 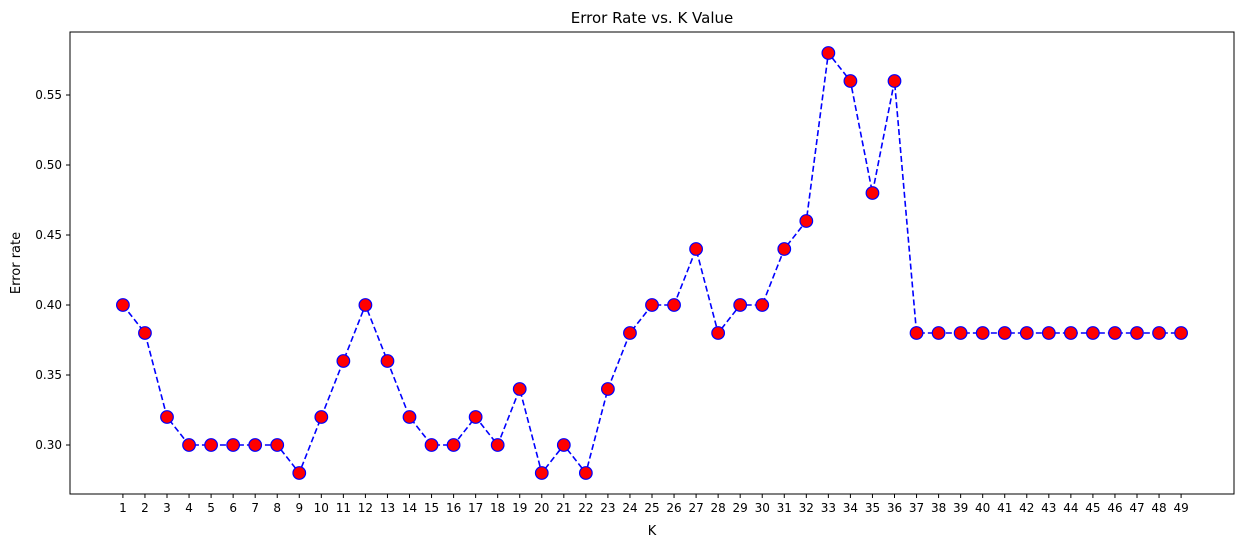 What do you see at coordinates (1070, 508) in the screenshot?
I see `x-tick-label: 44` at bounding box center [1070, 508].